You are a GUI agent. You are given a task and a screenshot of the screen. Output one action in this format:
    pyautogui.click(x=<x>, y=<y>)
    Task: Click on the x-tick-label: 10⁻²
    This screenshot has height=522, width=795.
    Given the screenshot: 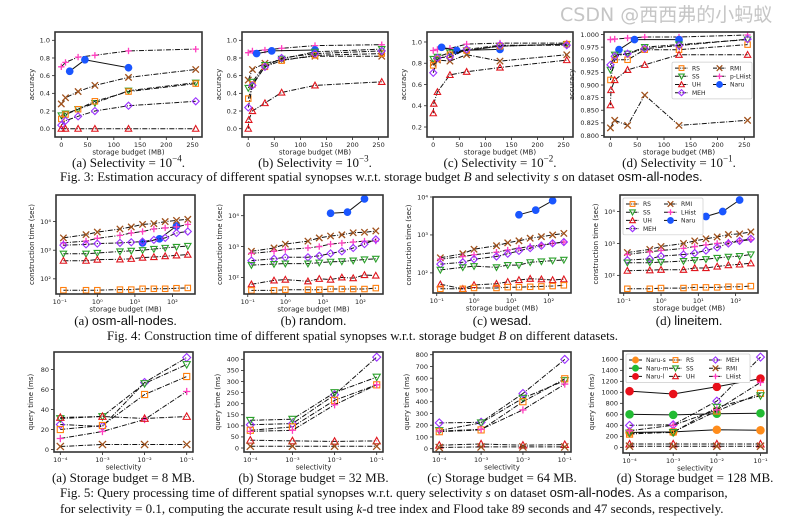 What is the action you would take?
    pyautogui.click(x=334, y=460)
    